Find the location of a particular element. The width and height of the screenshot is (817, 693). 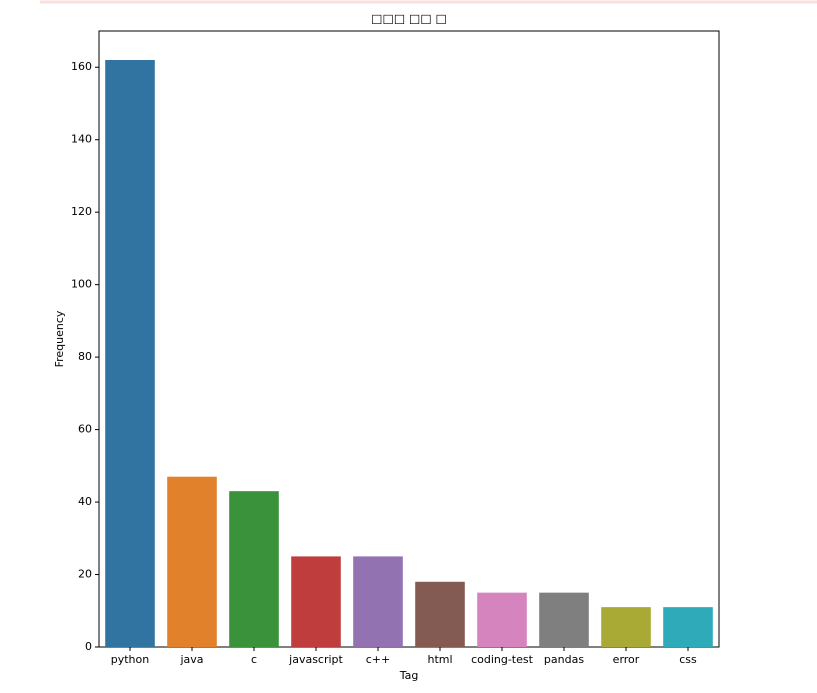

y-tick-label: 140 is located at coordinates (81, 139).